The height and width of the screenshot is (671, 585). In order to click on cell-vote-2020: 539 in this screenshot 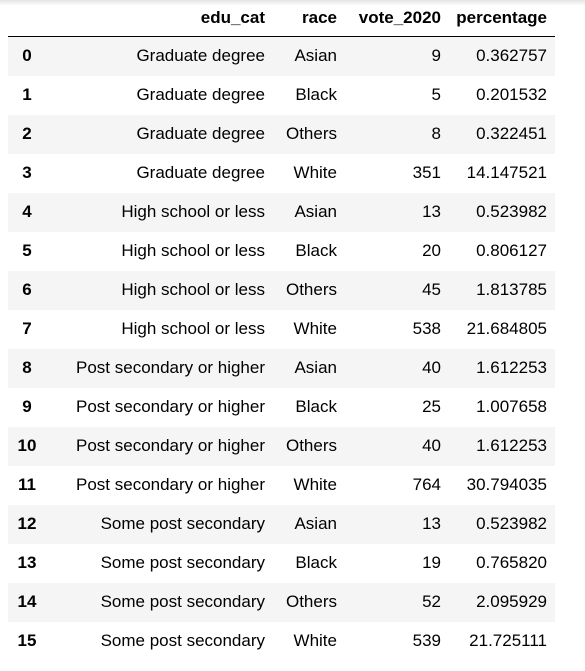, I will do `click(426, 640)`.